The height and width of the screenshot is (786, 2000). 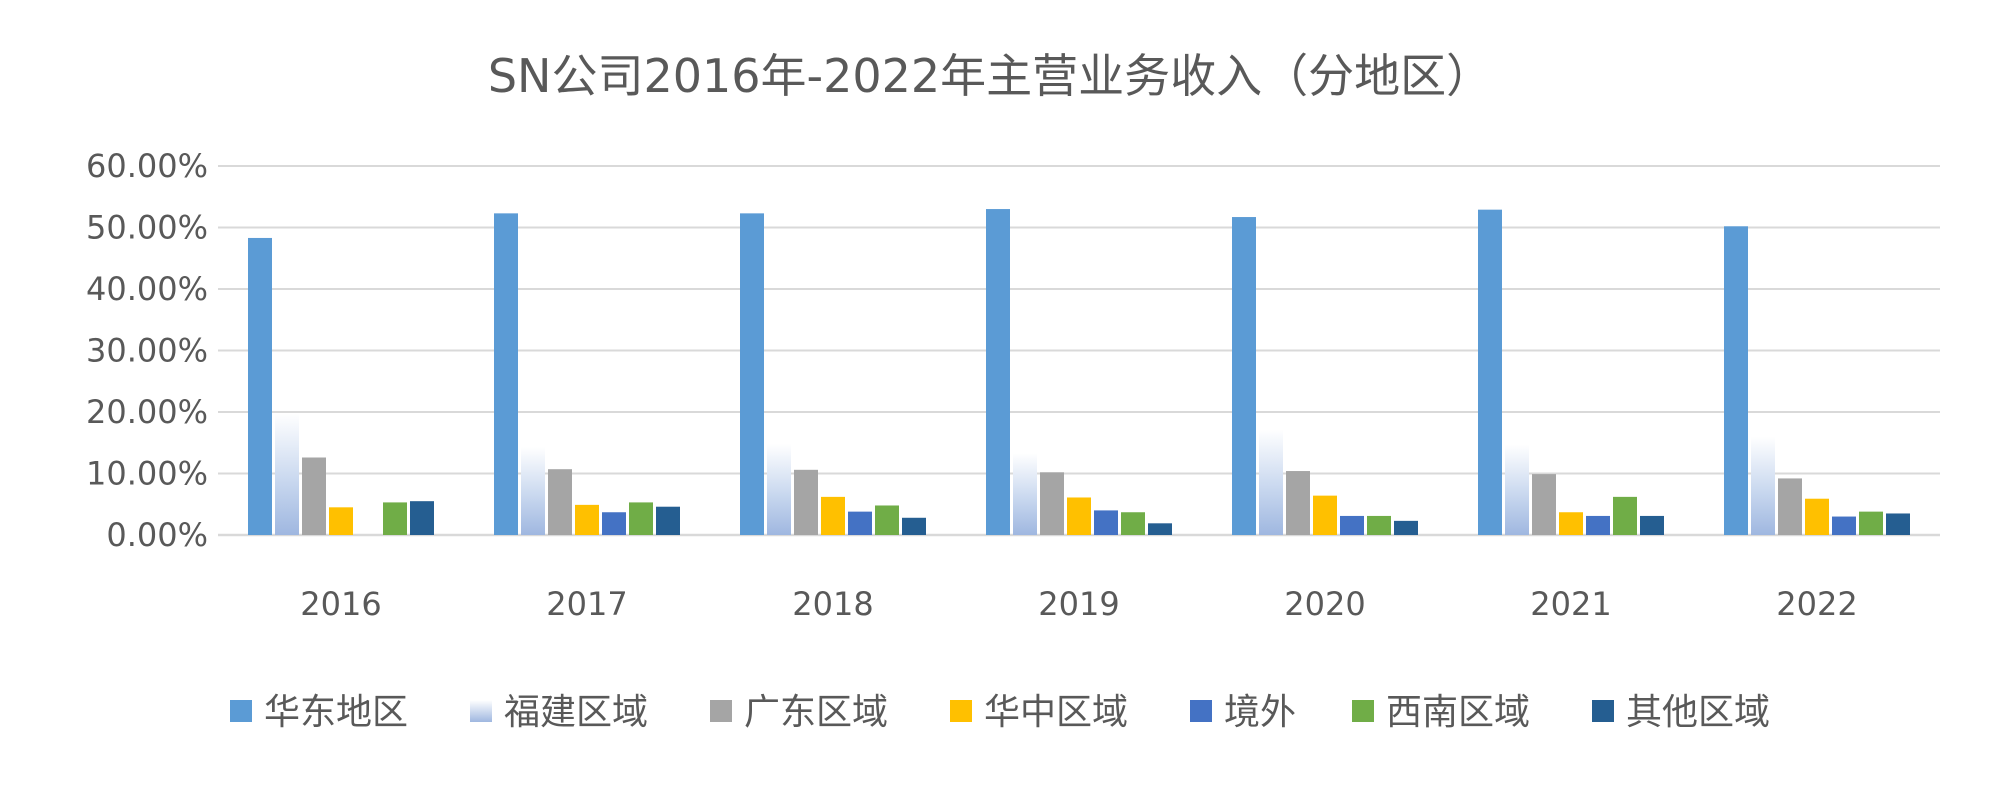 What do you see at coordinates (1324, 604) in the screenshot?
I see `x-category-label: 2020` at bounding box center [1324, 604].